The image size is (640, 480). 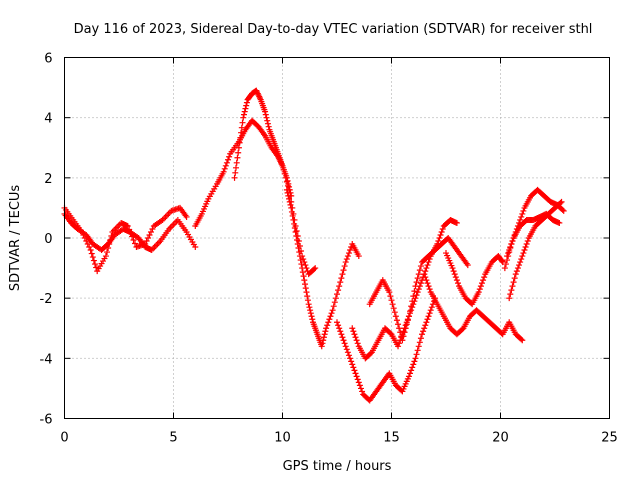 What do you see at coordinates (322, 268) in the screenshot?
I see `series-sat-track-e` at bounding box center [322, 268].